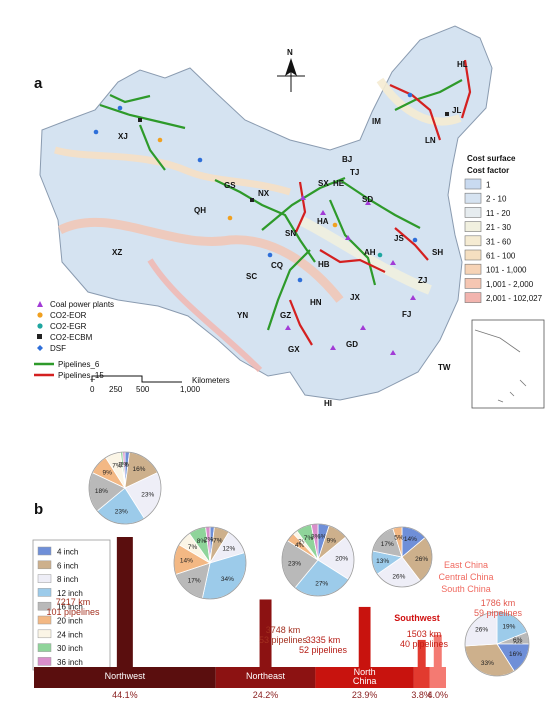  What do you see at coordinates (437, 252) in the screenshot?
I see `province-label-sh: SH` at bounding box center [437, 252].